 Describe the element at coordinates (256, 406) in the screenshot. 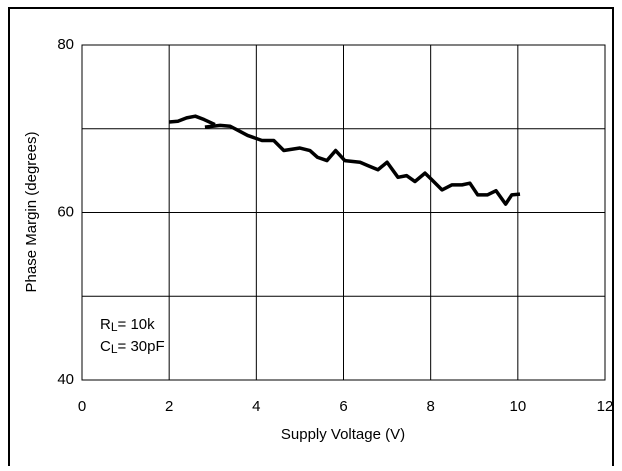

I see `x-tick-label: 4` at that location.